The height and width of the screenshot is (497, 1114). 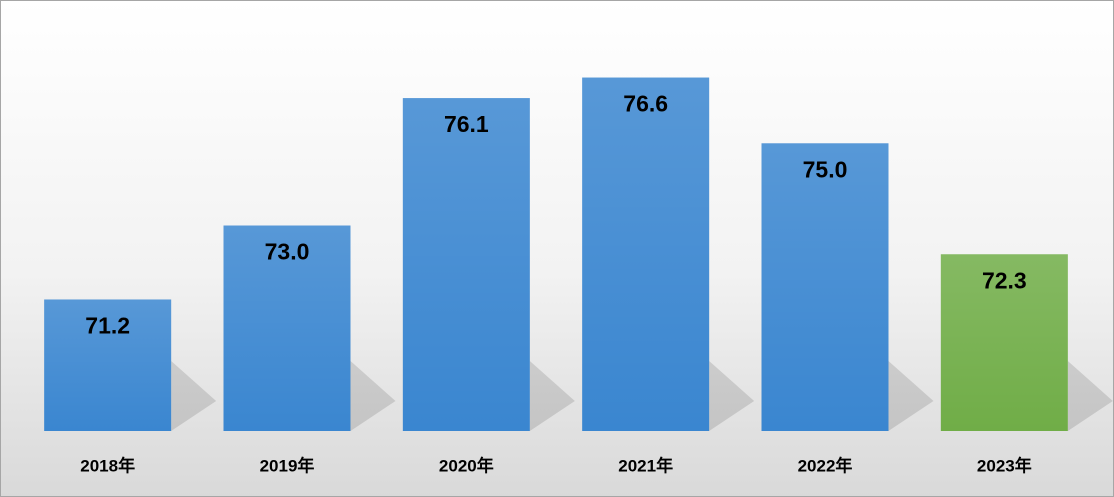 I want to click on value-label: 73.0, so click(x=287, y=252).